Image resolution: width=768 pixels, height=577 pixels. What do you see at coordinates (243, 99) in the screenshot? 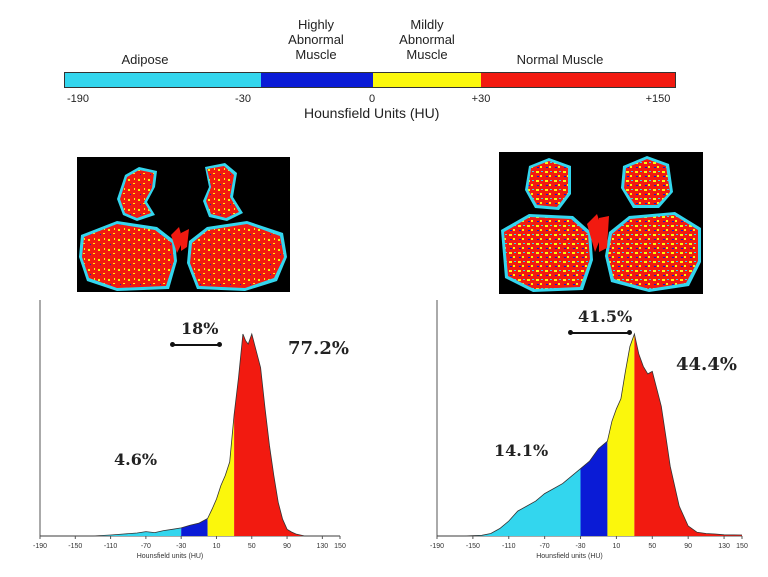
I see `legend-tick-label: -30` at bounding box center [243, 99].